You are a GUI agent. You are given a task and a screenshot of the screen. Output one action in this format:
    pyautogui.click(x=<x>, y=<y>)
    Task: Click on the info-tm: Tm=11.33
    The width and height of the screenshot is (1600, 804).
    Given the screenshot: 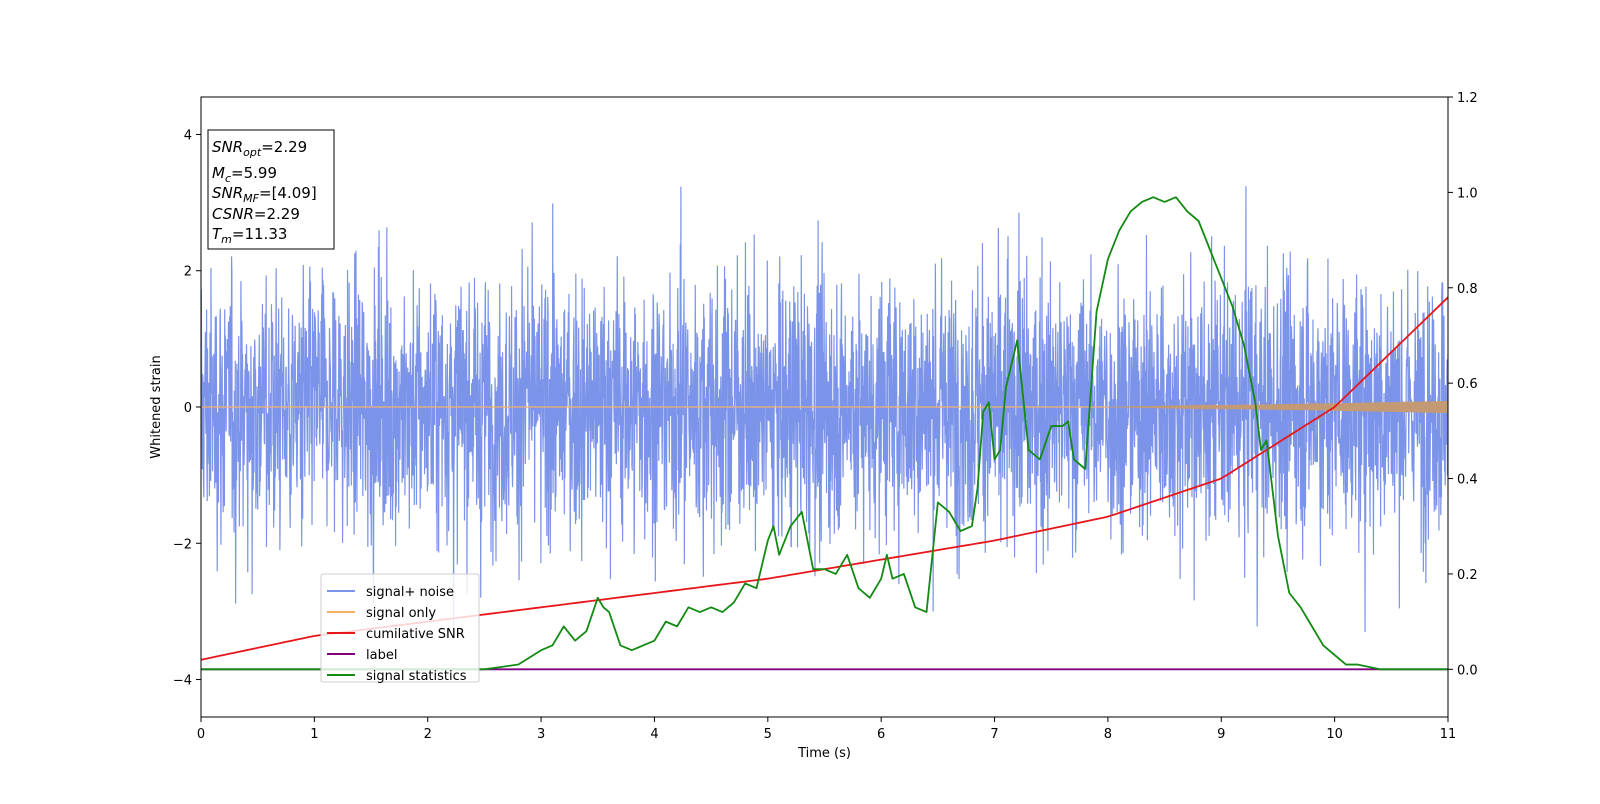 What is the action you would take?
    pyautogui.click(x=249, y=235)
    